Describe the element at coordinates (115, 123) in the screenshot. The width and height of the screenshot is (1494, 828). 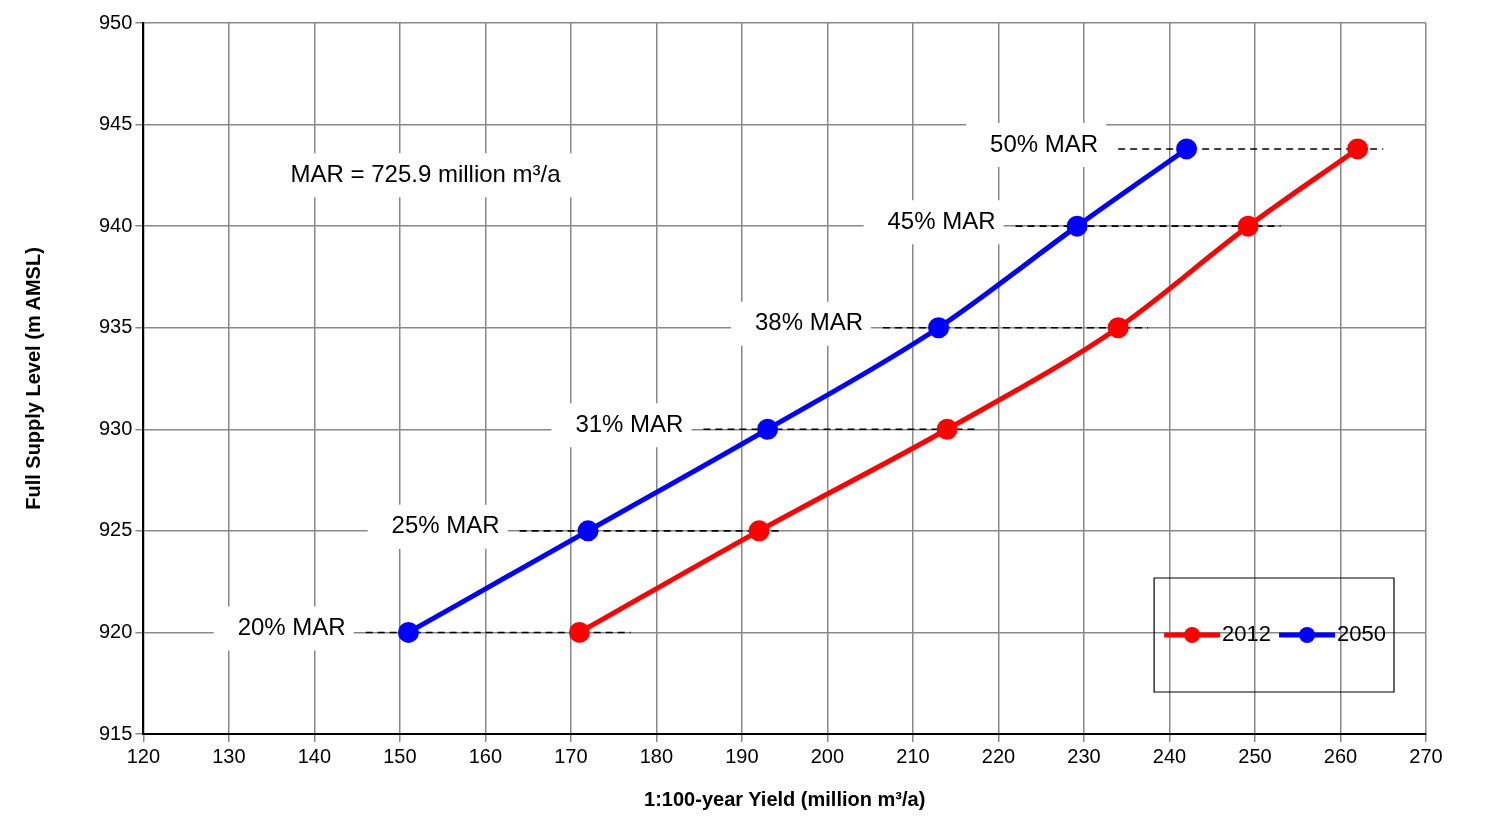
I see `y-tick-label: 945` at that location.